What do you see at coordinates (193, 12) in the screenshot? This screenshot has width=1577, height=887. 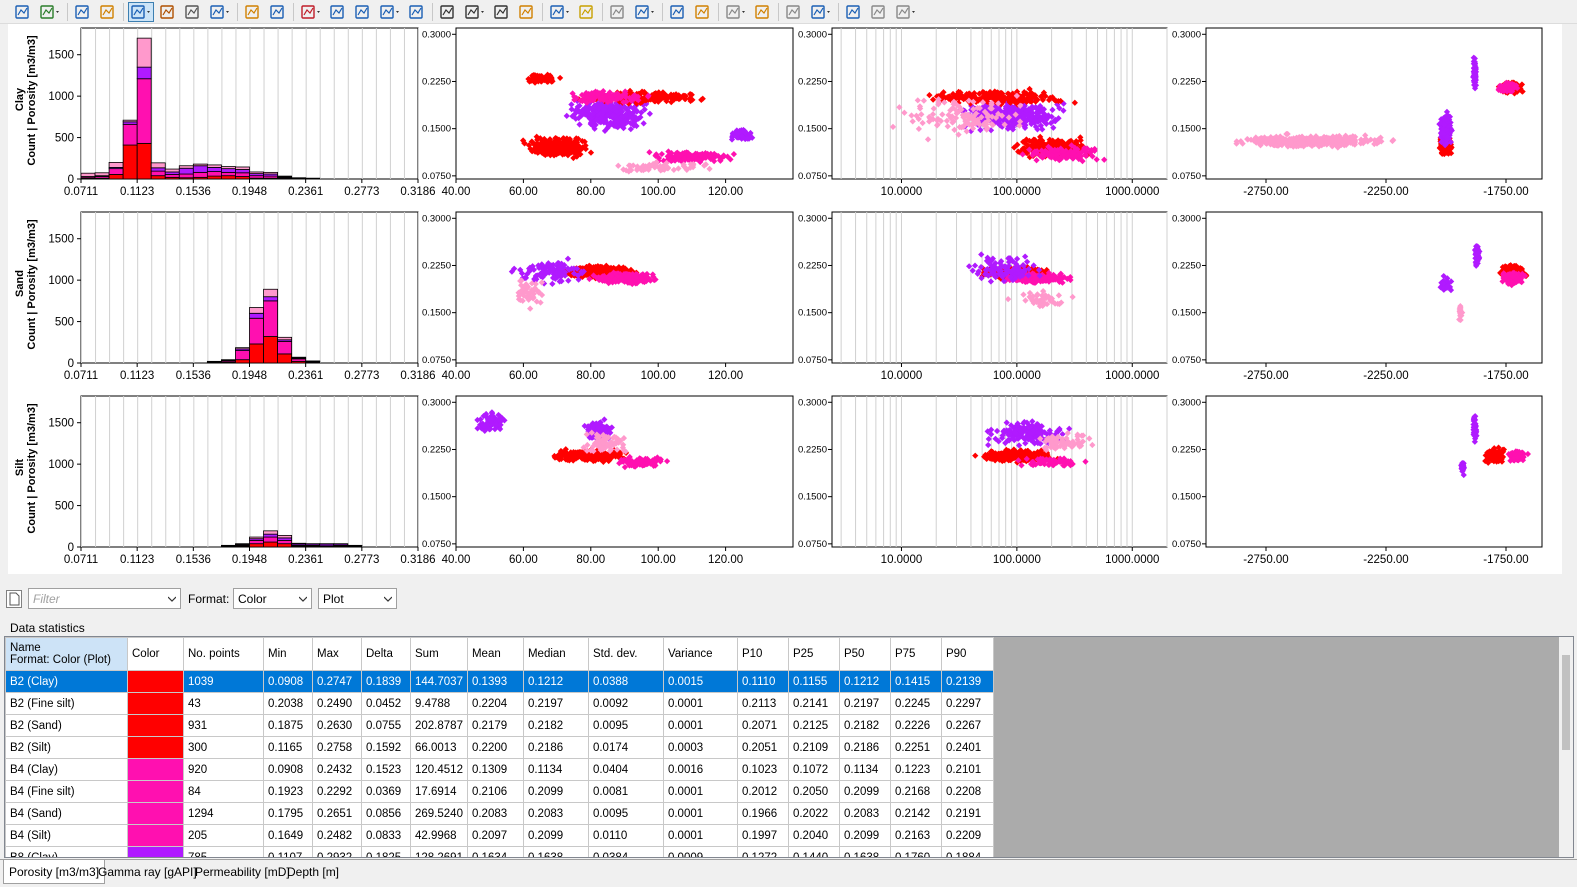 I see `list-button` at bounding box center [193, 12].